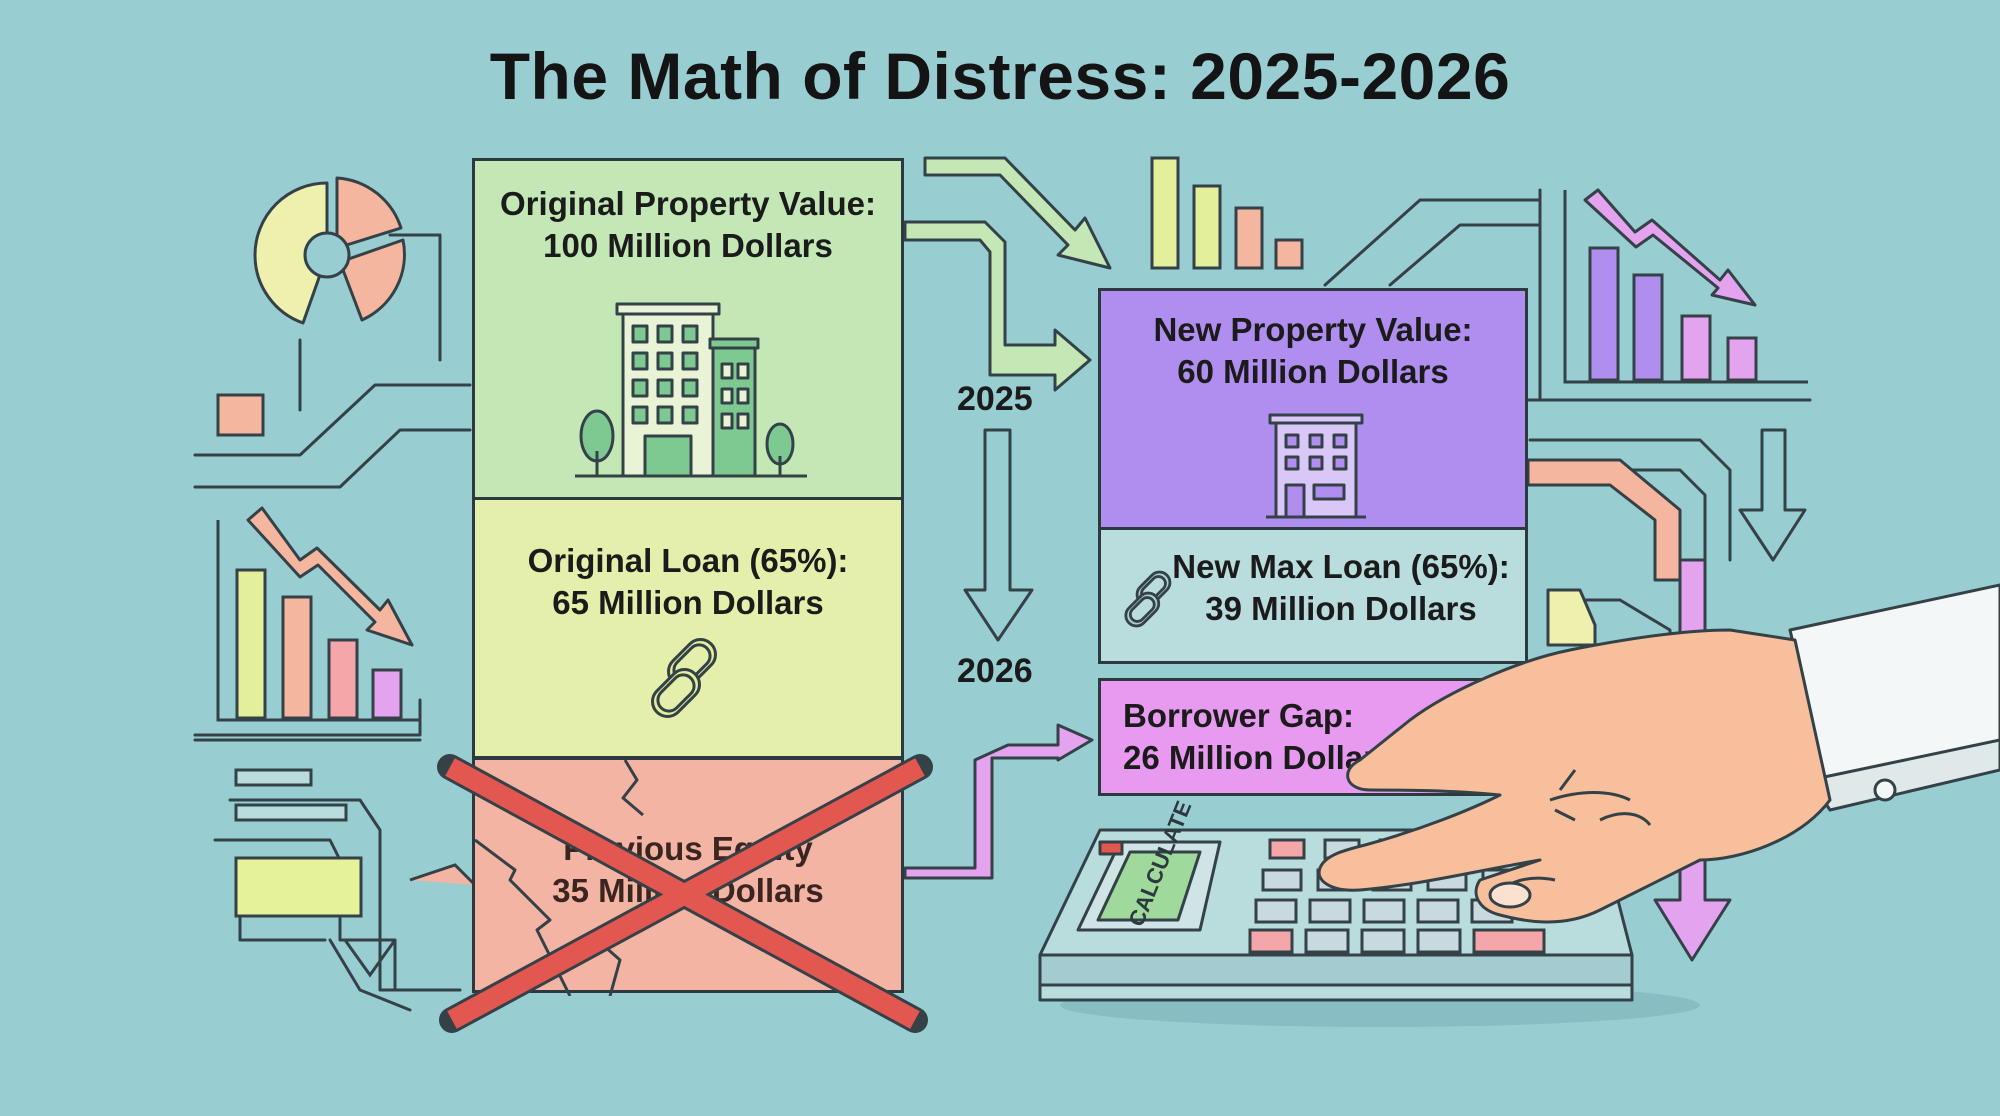 The height and width of the screenshot is (1116, 2000). Describe the element at coordinates (559, 878) in the screenshot. I see `crack-lines` at that location.